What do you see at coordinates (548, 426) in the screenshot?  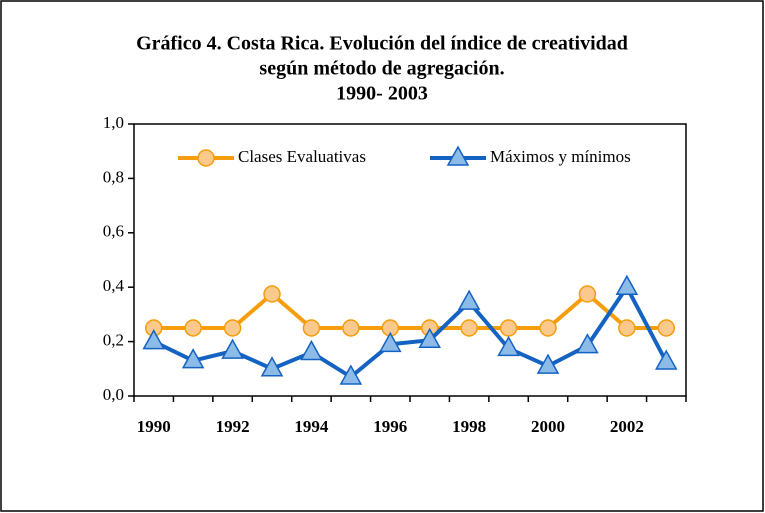 I see `x-tick-label: 2000` at bounding box center [548, 426].